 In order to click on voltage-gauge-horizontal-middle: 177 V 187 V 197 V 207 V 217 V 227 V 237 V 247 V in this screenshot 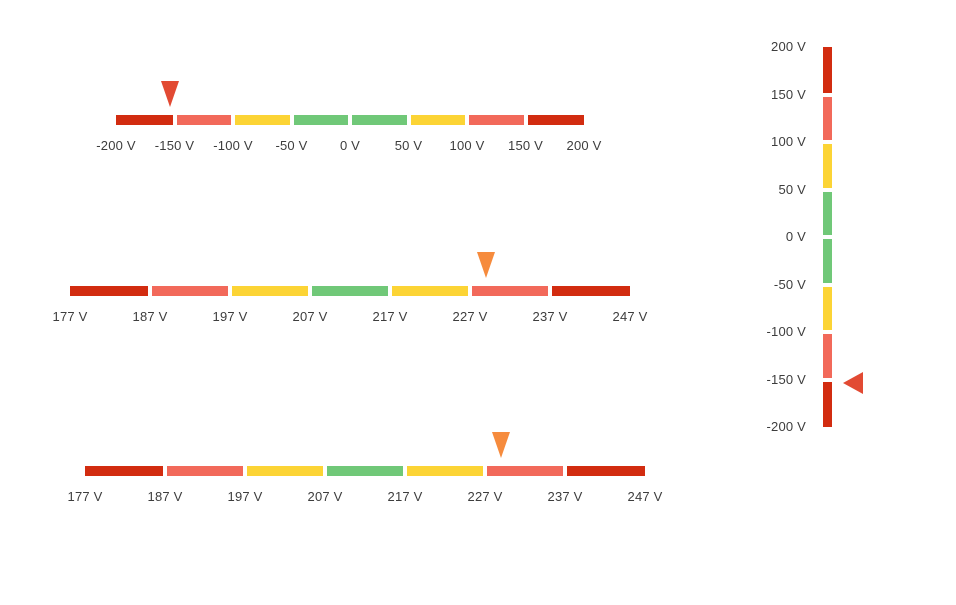, I will do `click(350, 291)`.